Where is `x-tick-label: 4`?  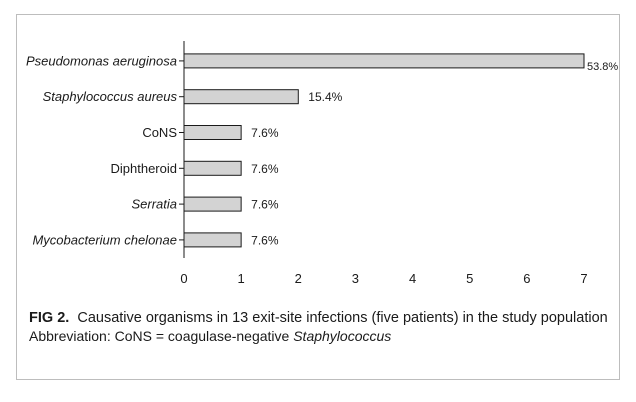 x-tick-label: 4 is located at coordinates (412, 278).